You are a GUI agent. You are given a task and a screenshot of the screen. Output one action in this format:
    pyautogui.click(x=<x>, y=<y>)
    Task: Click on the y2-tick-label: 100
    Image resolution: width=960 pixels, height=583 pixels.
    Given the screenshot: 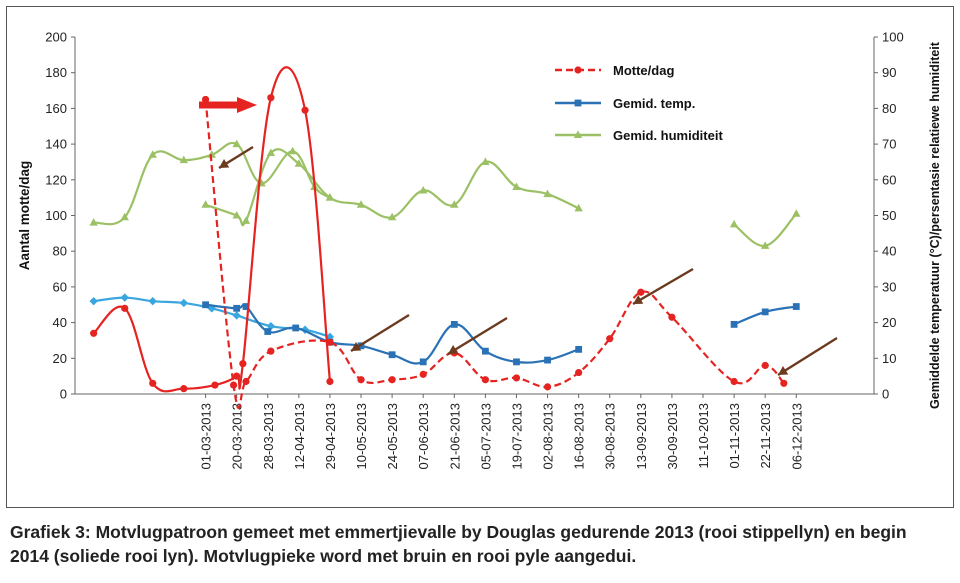 What is the action you would take?
    pyautogui.click(x=893, y=37)
    